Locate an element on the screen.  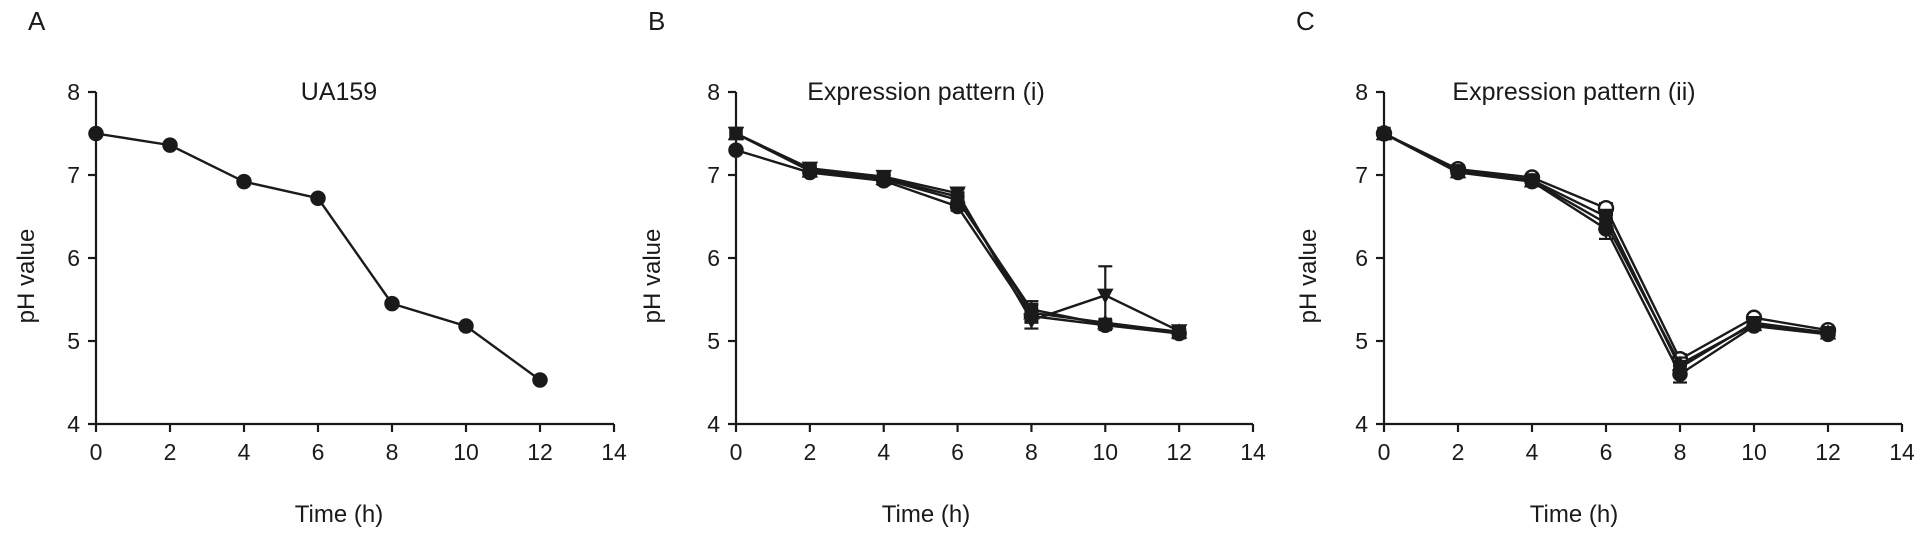
panel-letter: B is located at coordinates (656, 21).